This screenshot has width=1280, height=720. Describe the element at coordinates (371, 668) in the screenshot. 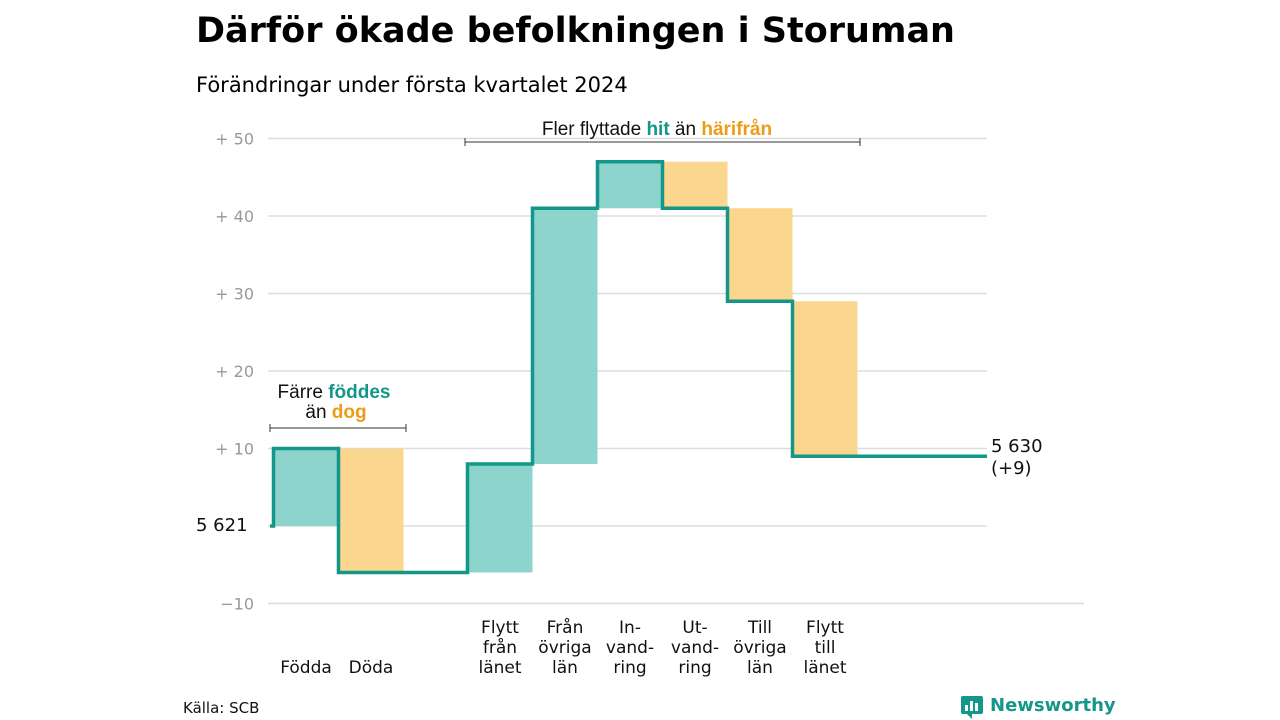

I see `category-label: Döda` at that location.